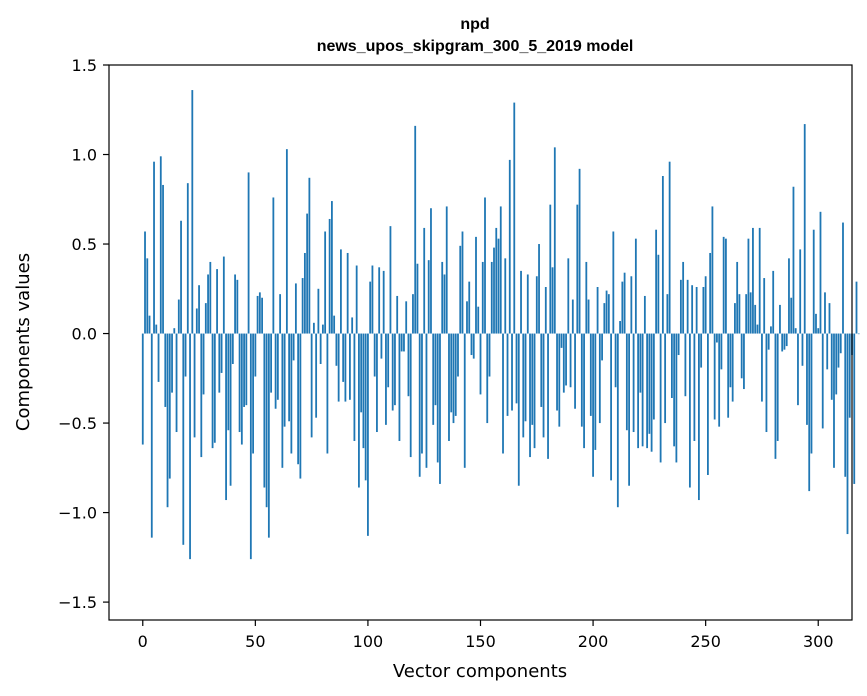 The image size is (867, 696). What do you see at coordinates (84, 155) in the screenshot?
I see `y-tick-label: 1.0` at bounding box center [84, 155].